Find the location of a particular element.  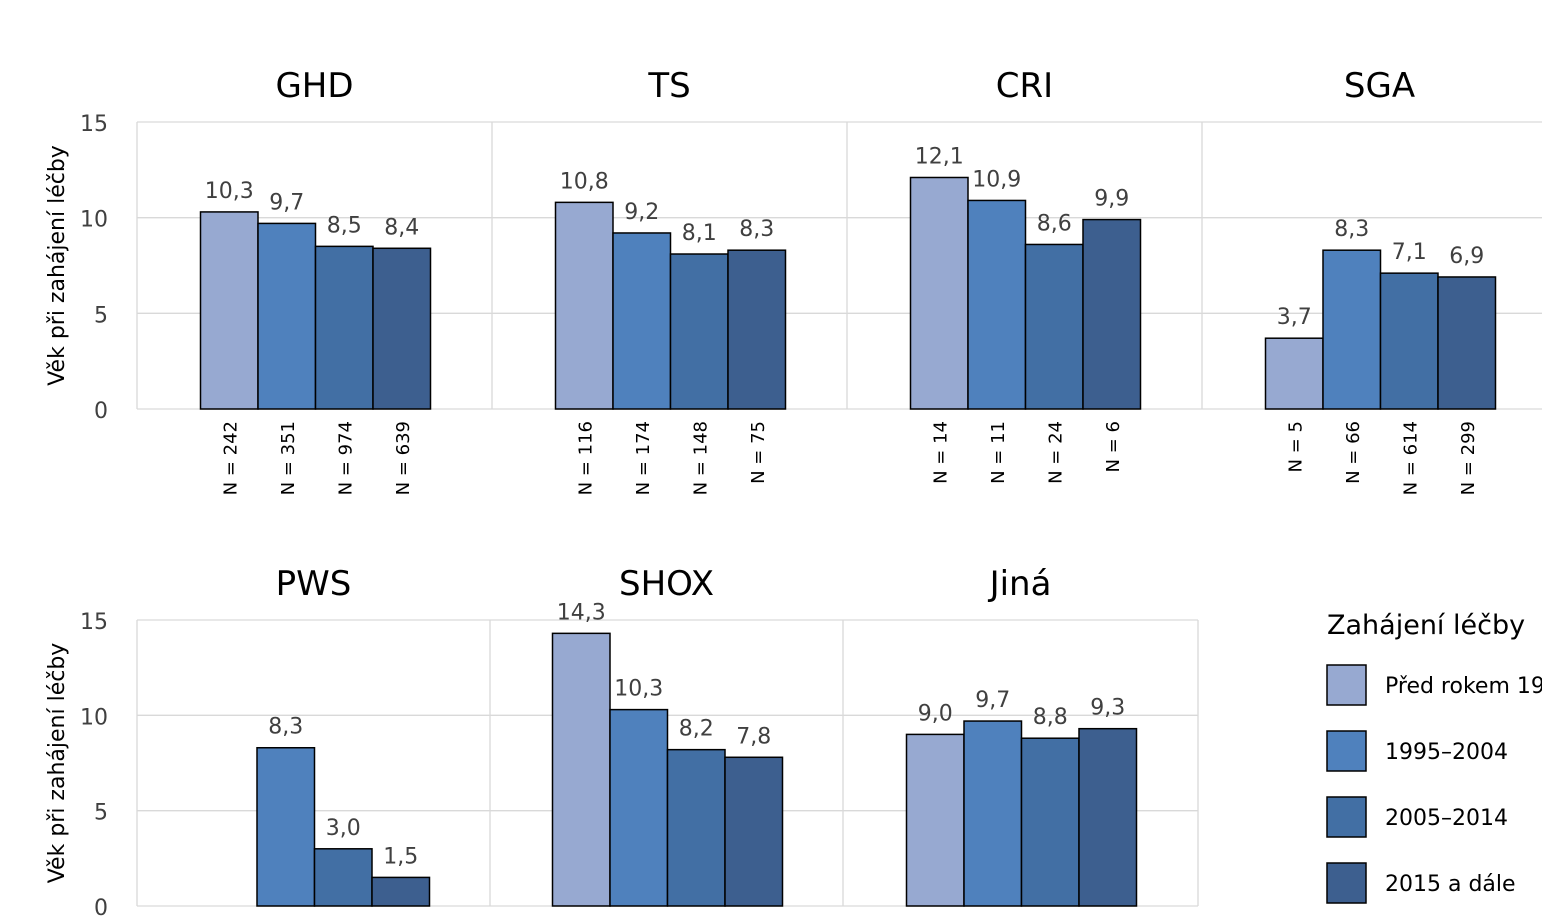

n-label: N = 11 is located at coordinates (998, 452).